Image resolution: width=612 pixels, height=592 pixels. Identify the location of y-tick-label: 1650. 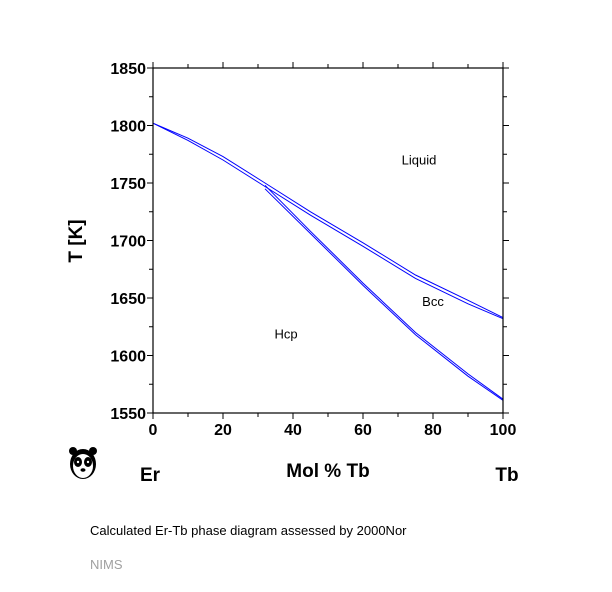
(128, 299).